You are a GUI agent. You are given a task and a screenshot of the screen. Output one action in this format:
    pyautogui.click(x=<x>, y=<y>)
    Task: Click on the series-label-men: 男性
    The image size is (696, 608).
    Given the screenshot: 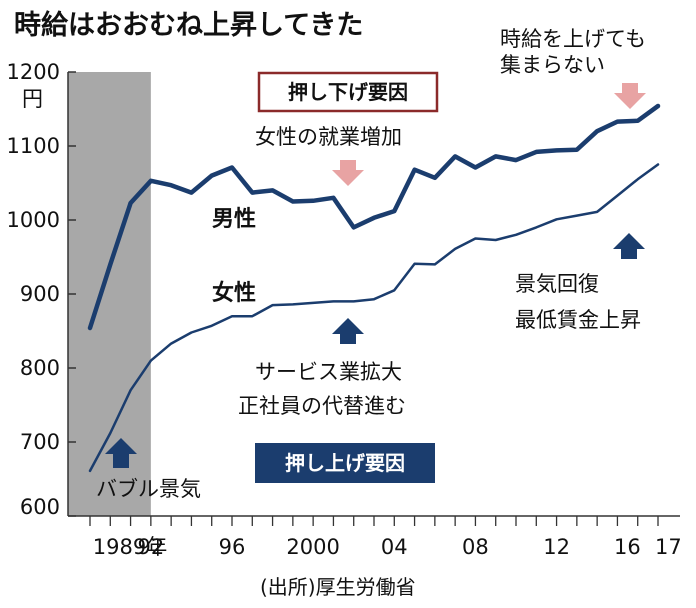 What is the action you would take?
    pyautogui.click(x=234, y=219)
    